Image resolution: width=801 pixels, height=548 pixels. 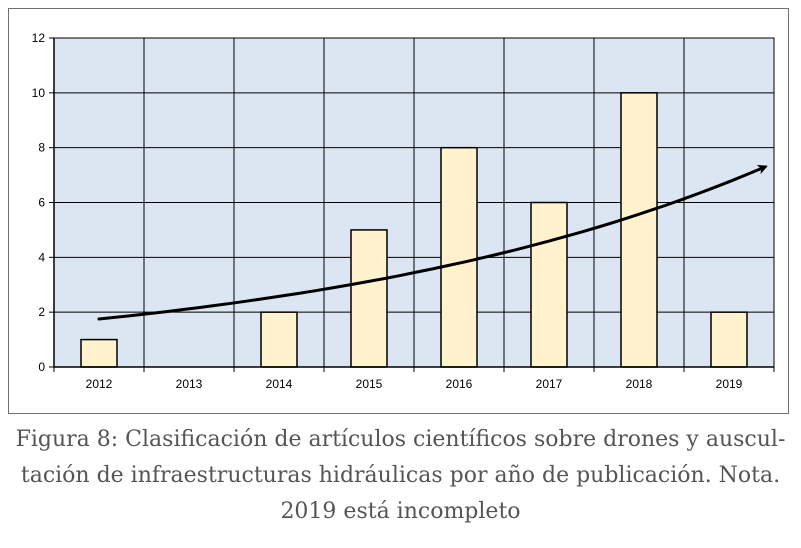 What do you see at coordinates (369, 384) in the screenshot?
I see `x-tick-label: 2015` at bounding box center [369, 384].